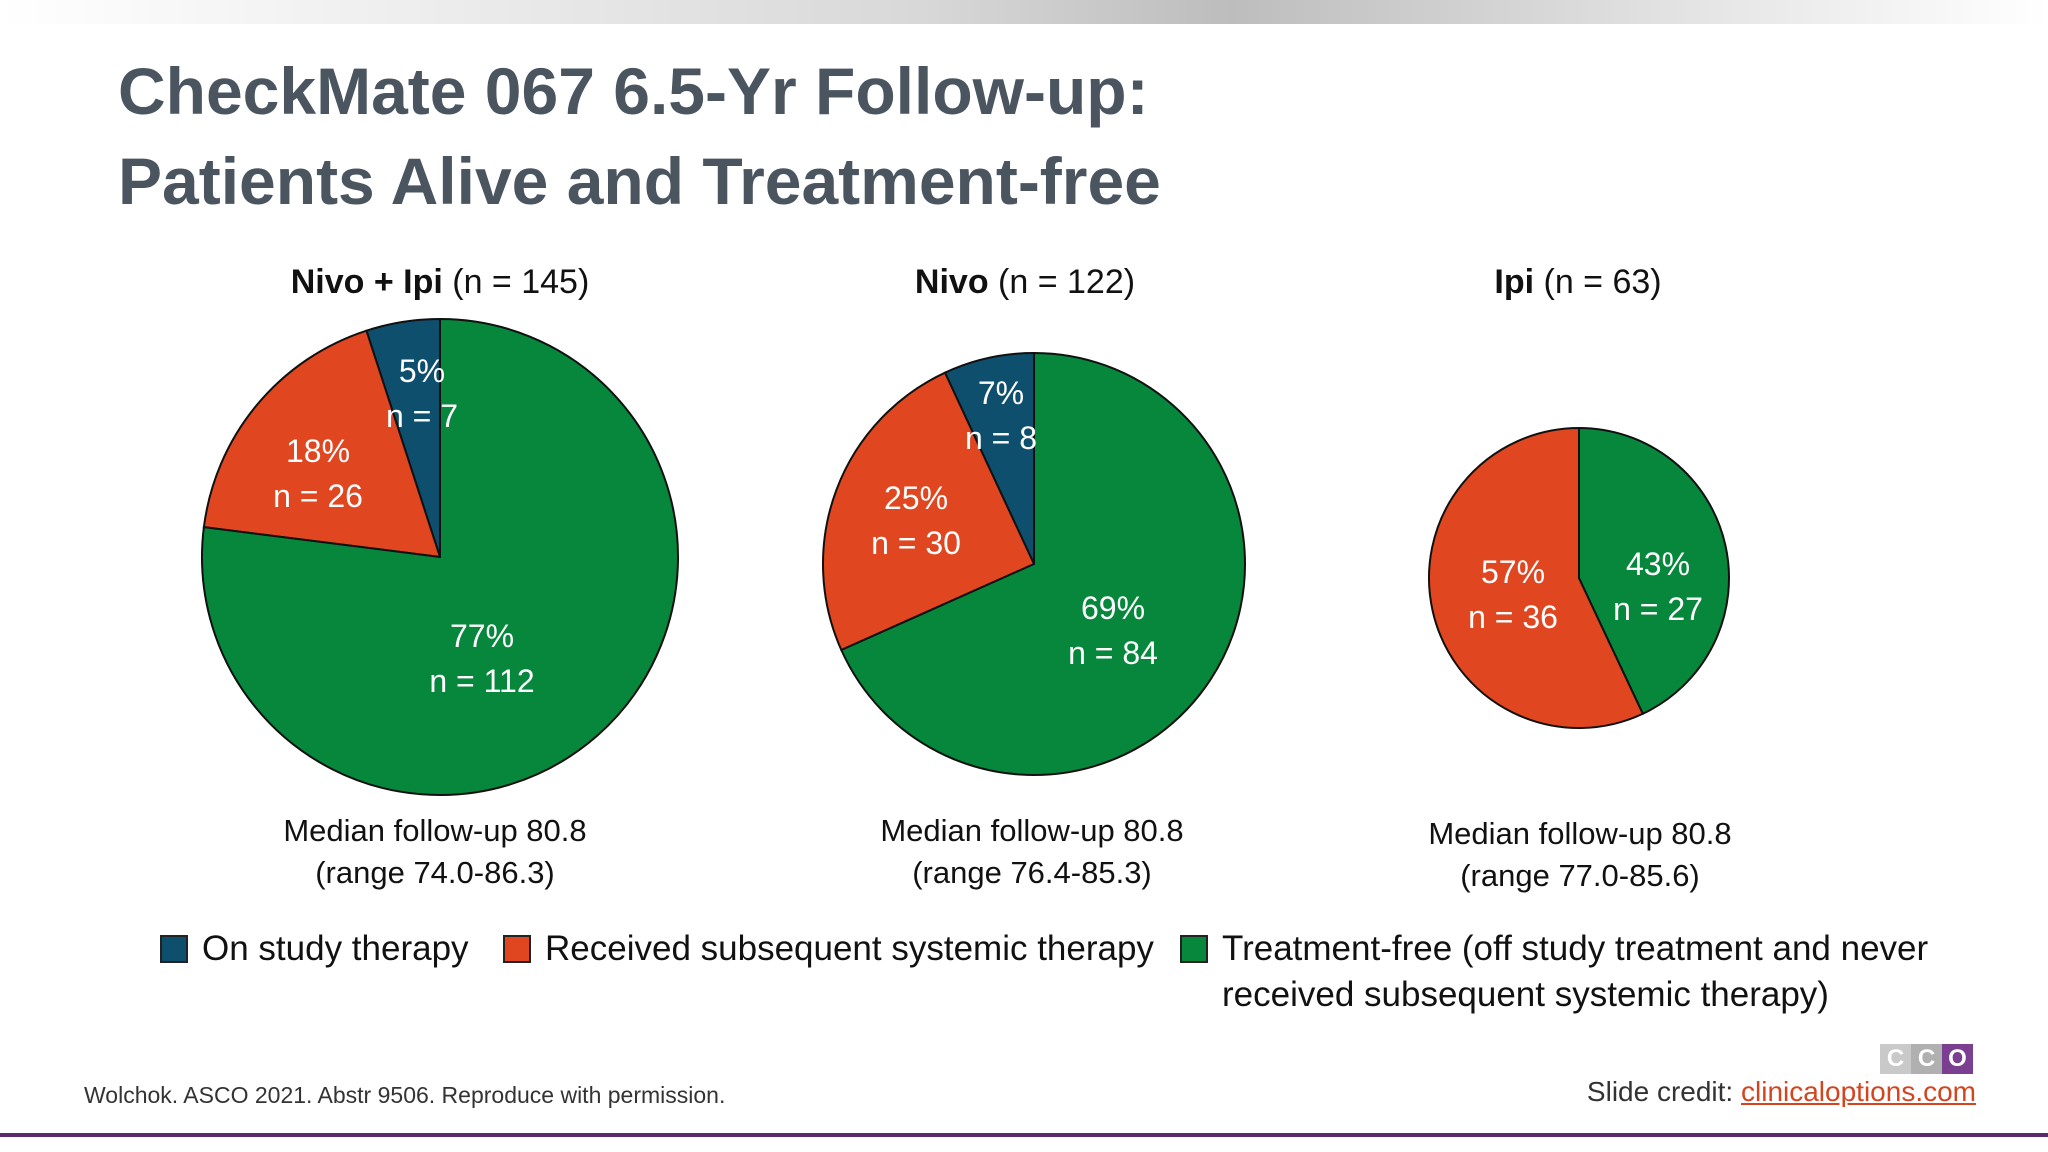 Image resolution: width=2048 pixels, height=1152 pixels. I want to click on slice-label-n: n = 27, so click(1658, 609).